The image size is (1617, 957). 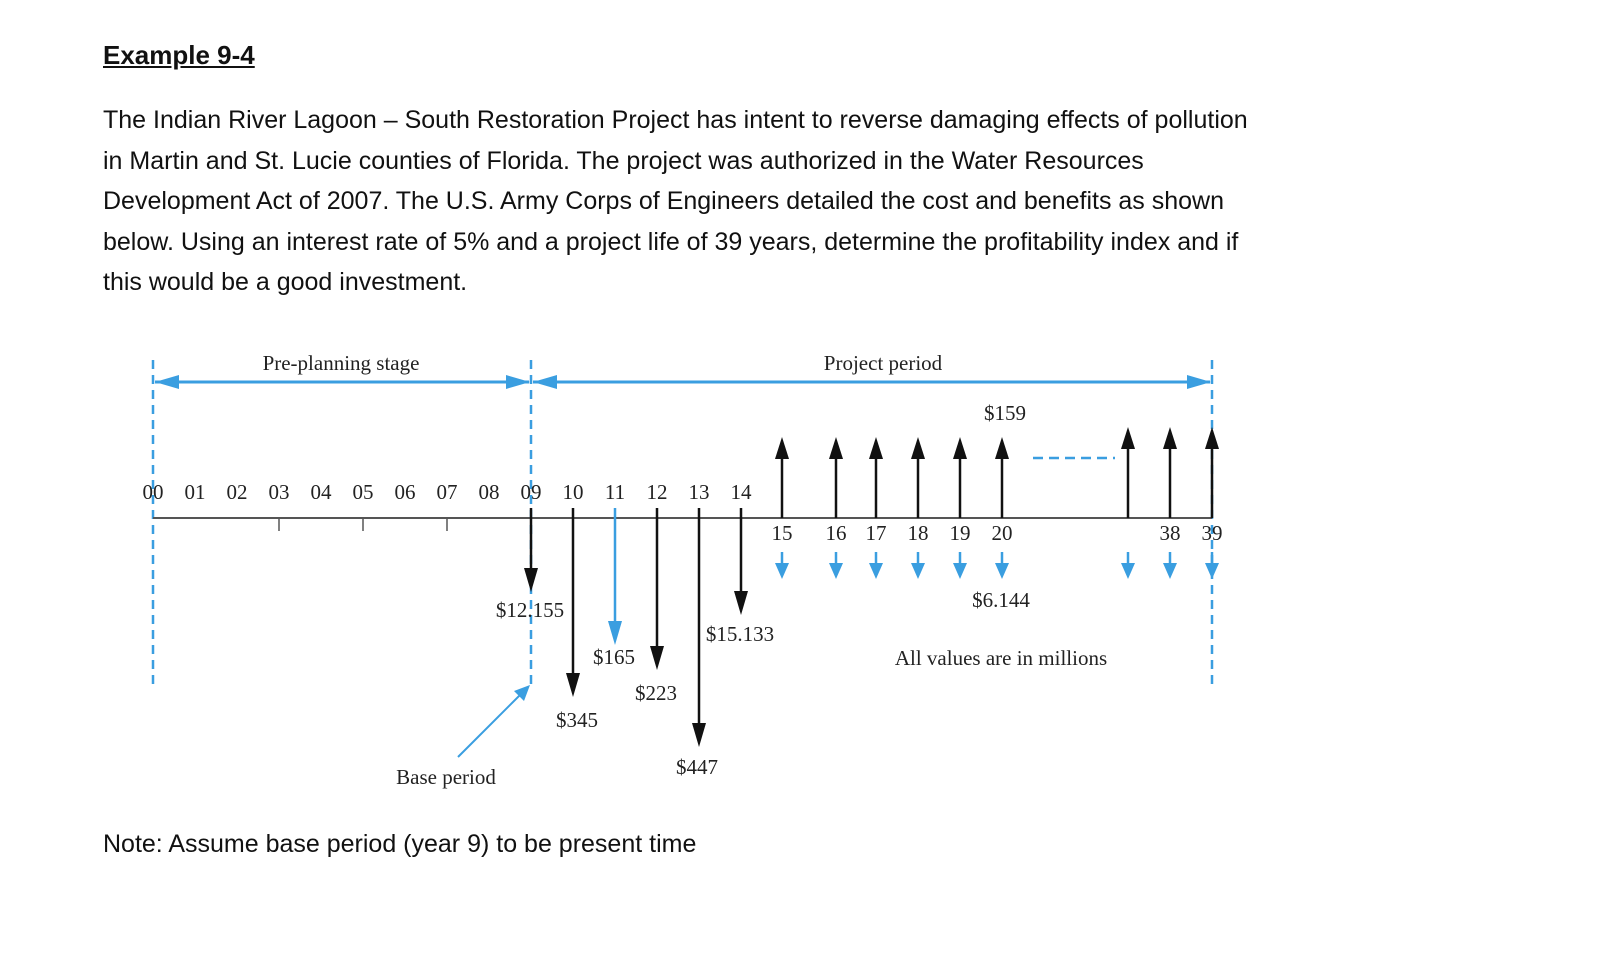 What do you see at coordinates (1212, 533) in the screenshot?
I see `year-label: 39` at bounding box center [1212, 533].